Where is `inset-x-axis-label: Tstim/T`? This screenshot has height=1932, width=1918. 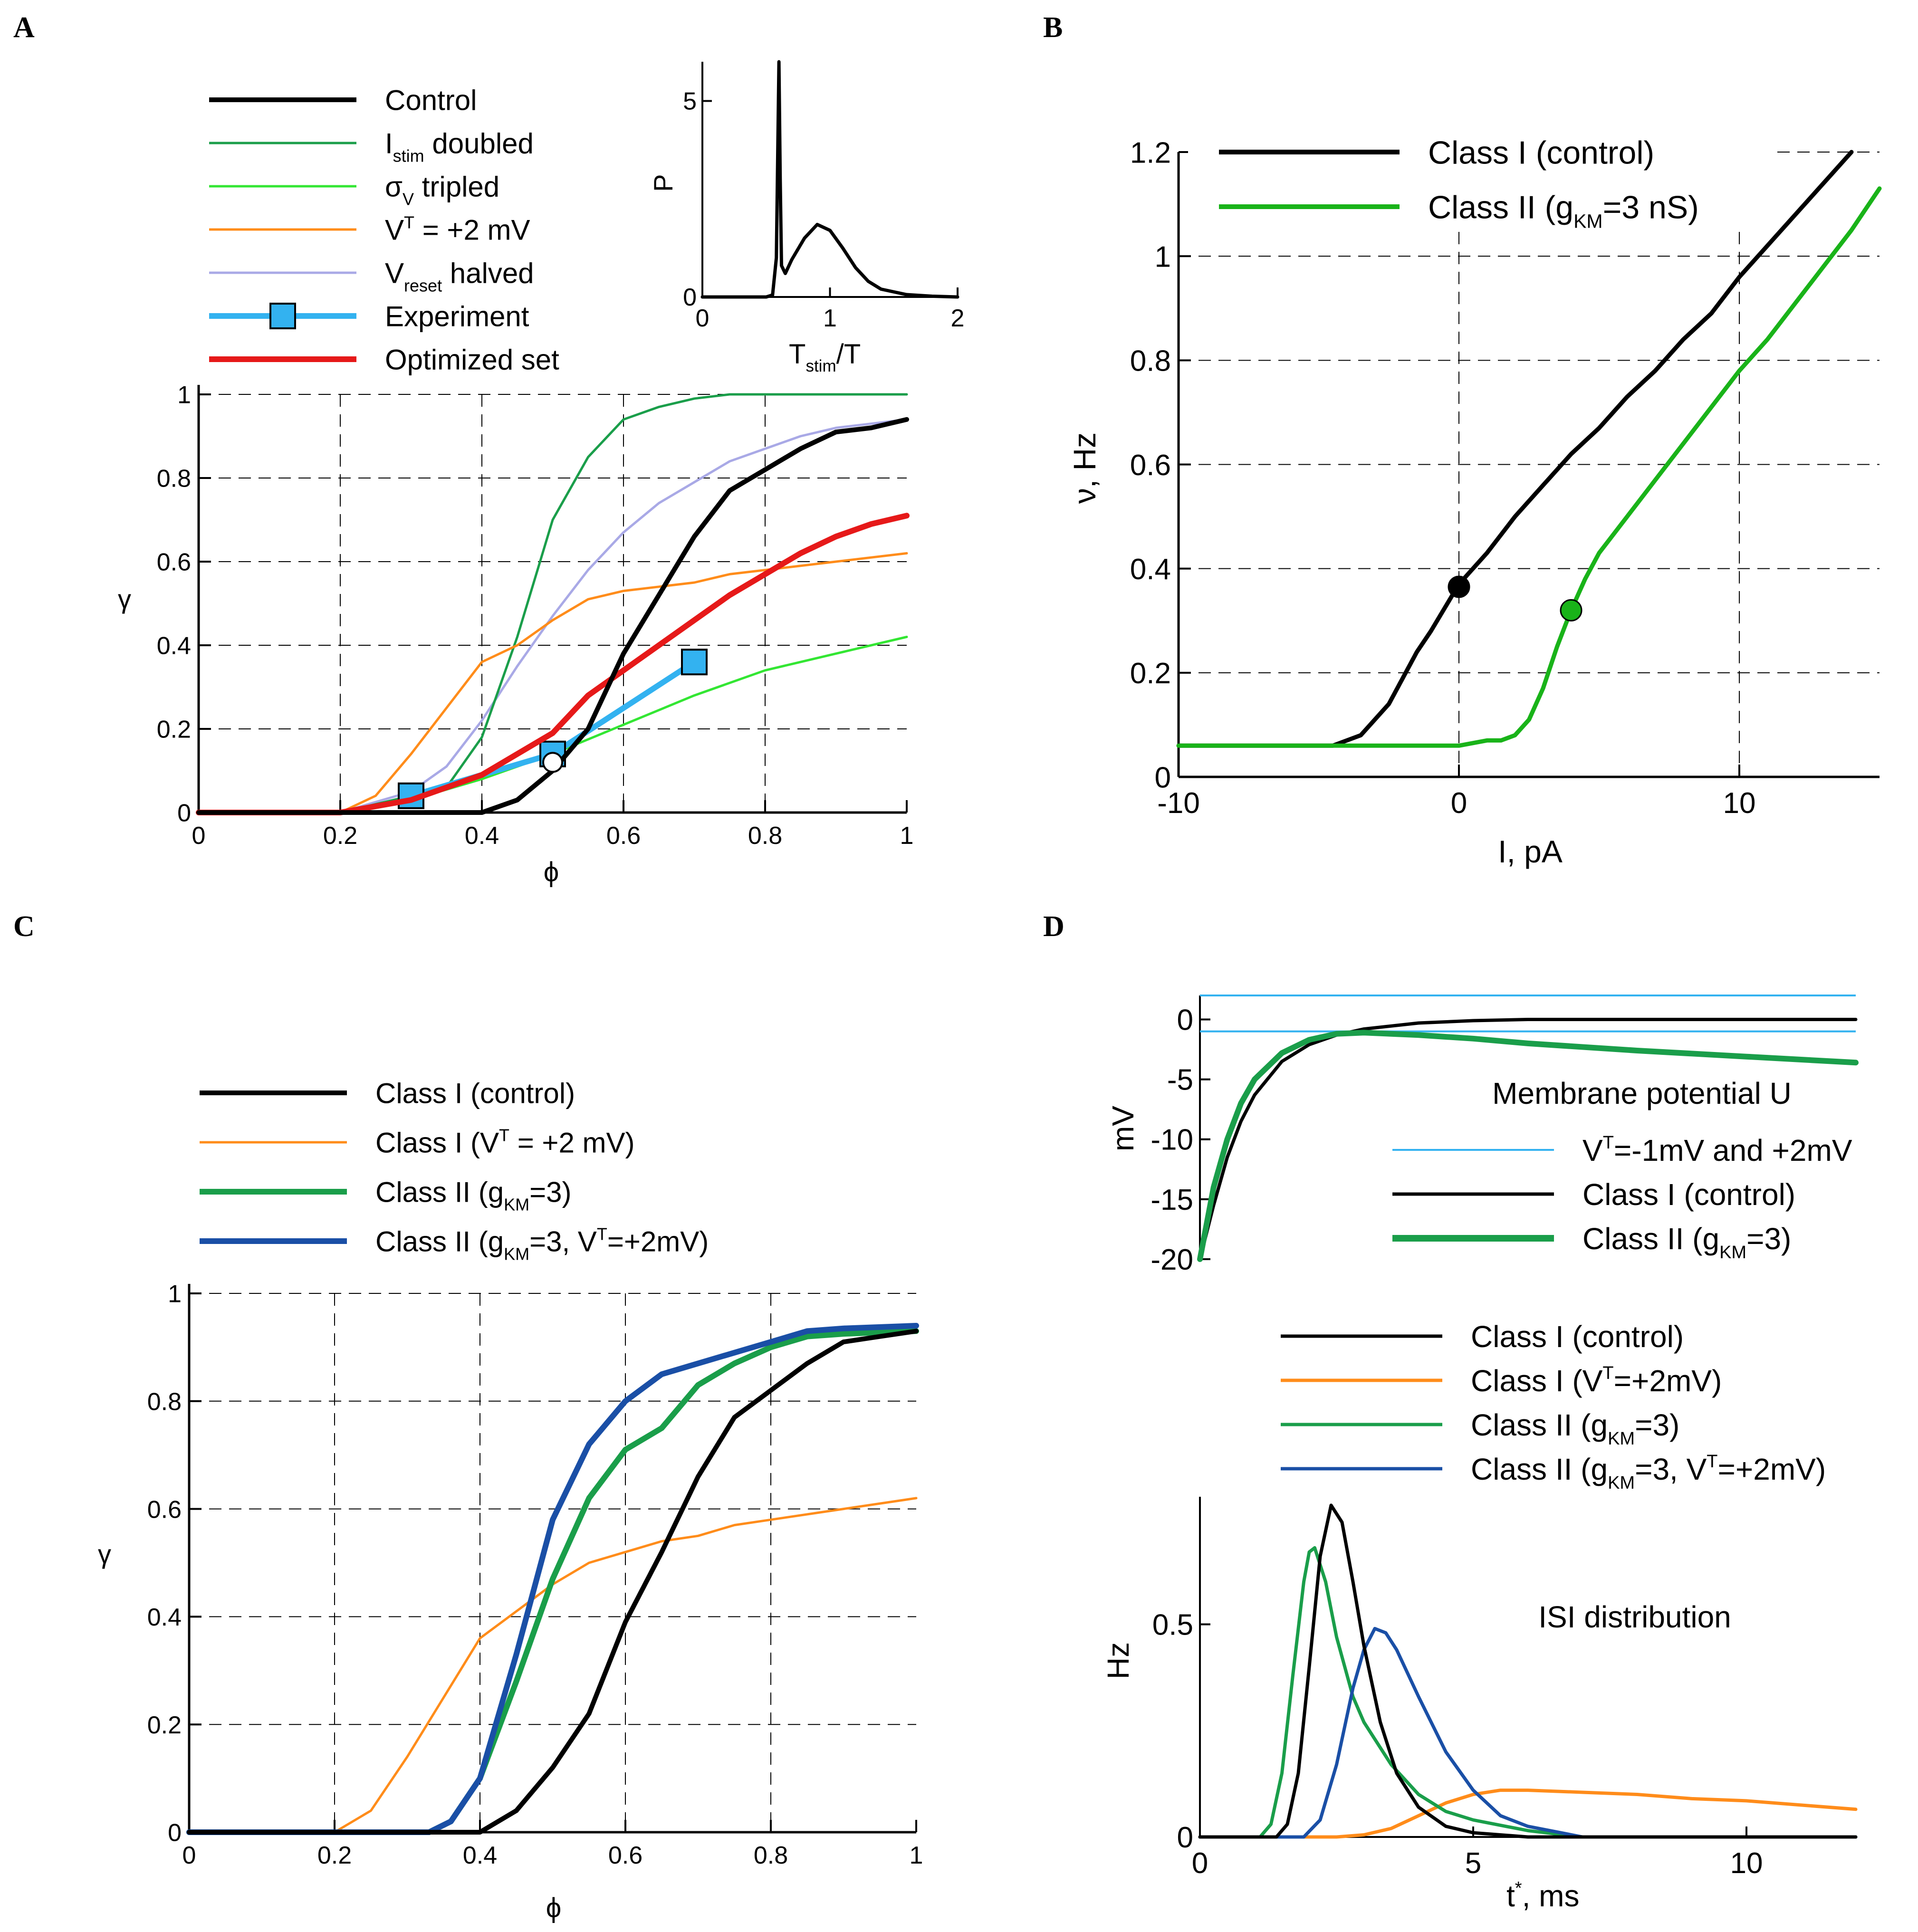 inset-x-axis-label: Tstim/T is located at coordinates (825, 357).